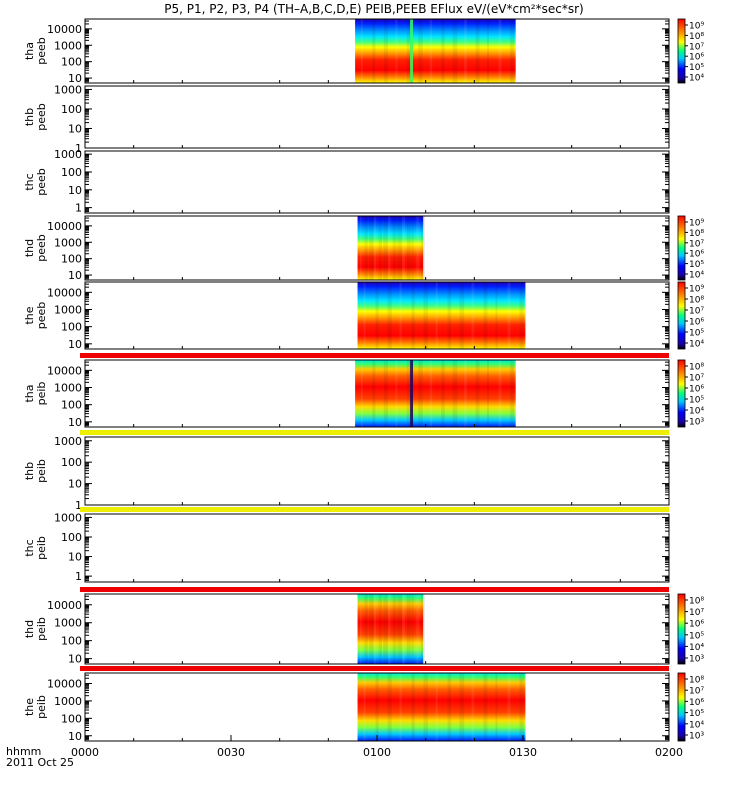  I want to click on y-axis-probe-label: tha, so click(29, 51).